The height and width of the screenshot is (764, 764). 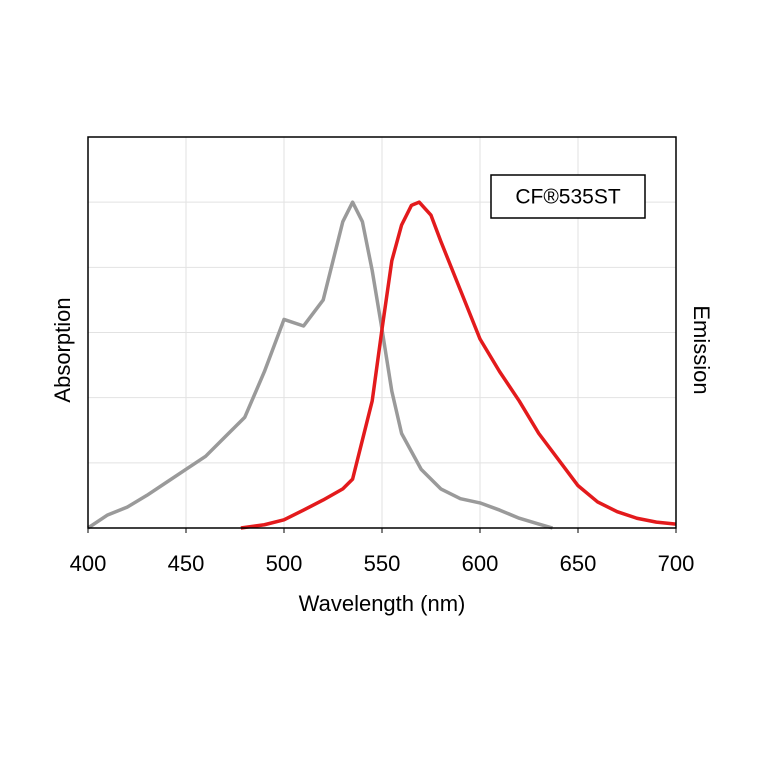 What do you see at coordinates (480, 563) in the screenshot?
I see `x-tick-label: 600` at bounding box center [480, 563].